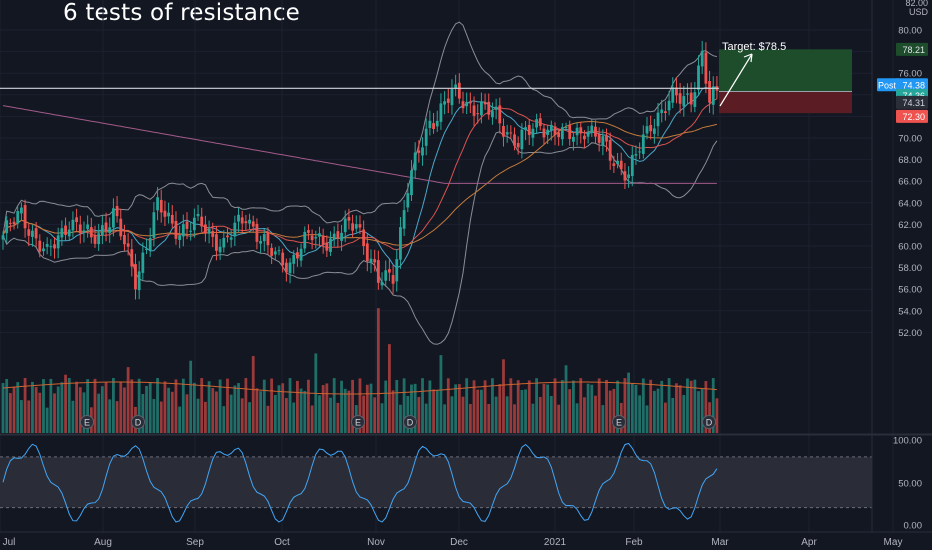  What do you see at coordinates (720, 542) in the screenshot?
I see `time-tick: Mar` at bounding box center [720, 542].